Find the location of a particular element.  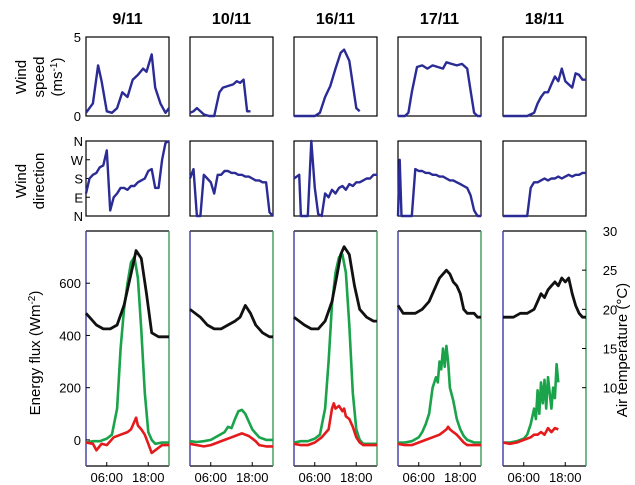

air-temperature-label: Air temperature (°C) is located at coordinates (622, 350).